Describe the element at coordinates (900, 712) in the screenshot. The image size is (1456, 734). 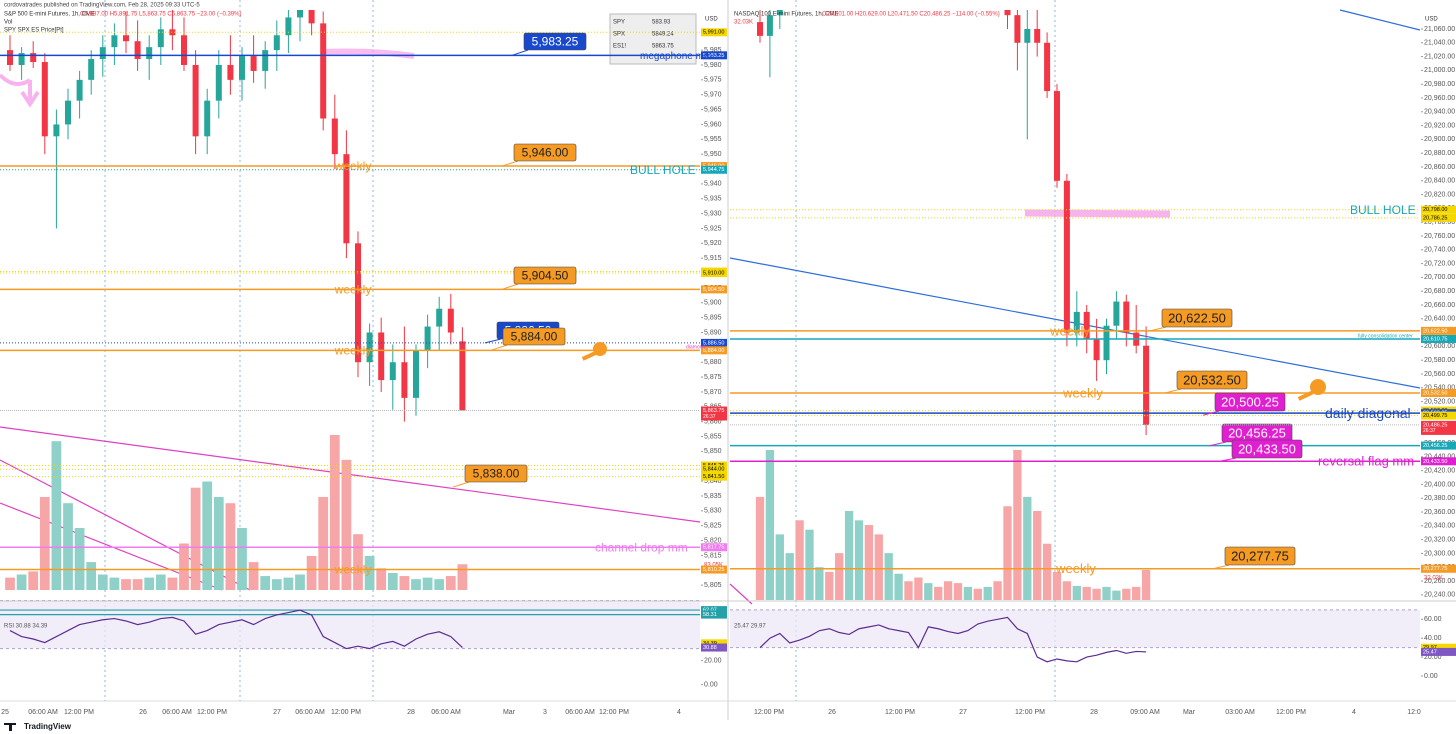
I see `x-tick-label: 12:00 PM` at that location.